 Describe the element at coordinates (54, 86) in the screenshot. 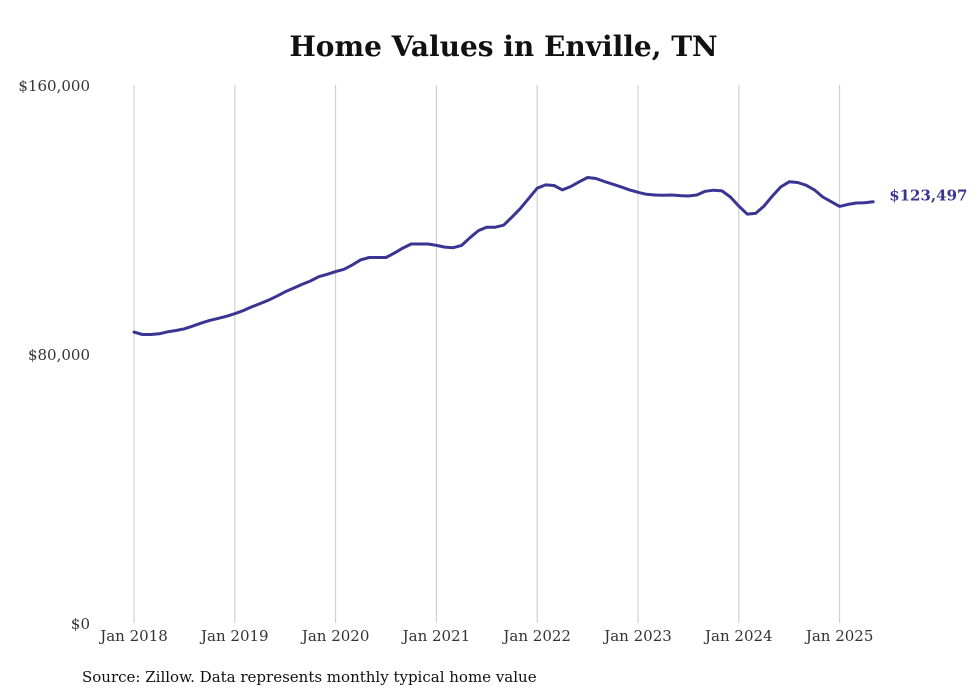

I see `y-tick-label-2: $160,000` at that location.